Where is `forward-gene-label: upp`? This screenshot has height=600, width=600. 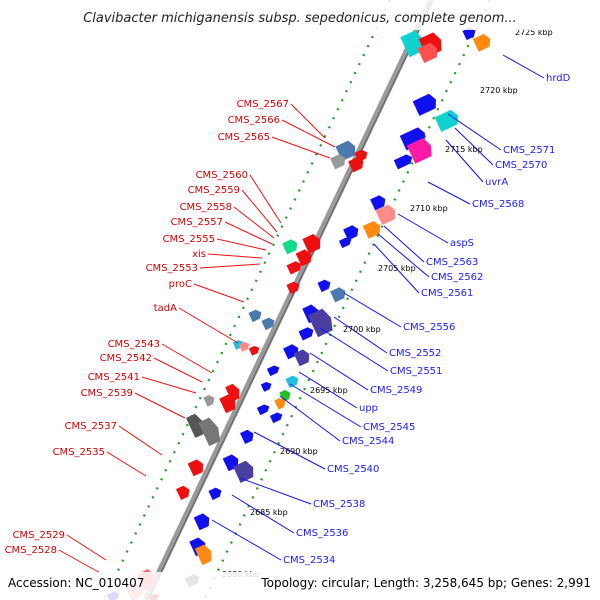 forward-gene-label: upp is located at coordinates (368, 408).